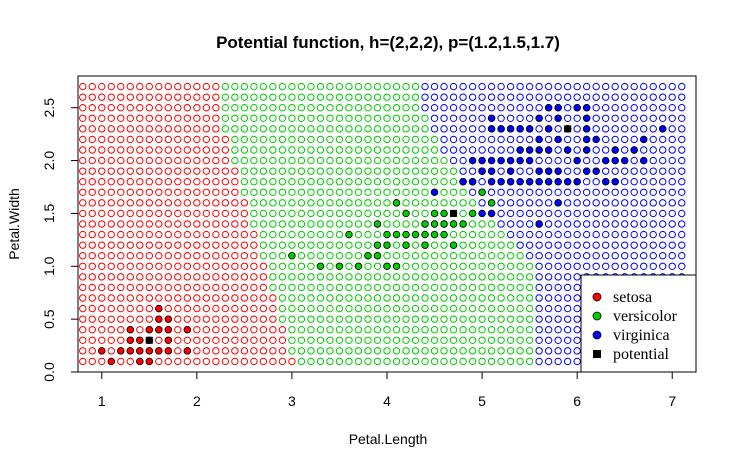 The width and height of the screenshot is (737, 470). I want to click on potential-marker-versicolor, so click(454, 213).